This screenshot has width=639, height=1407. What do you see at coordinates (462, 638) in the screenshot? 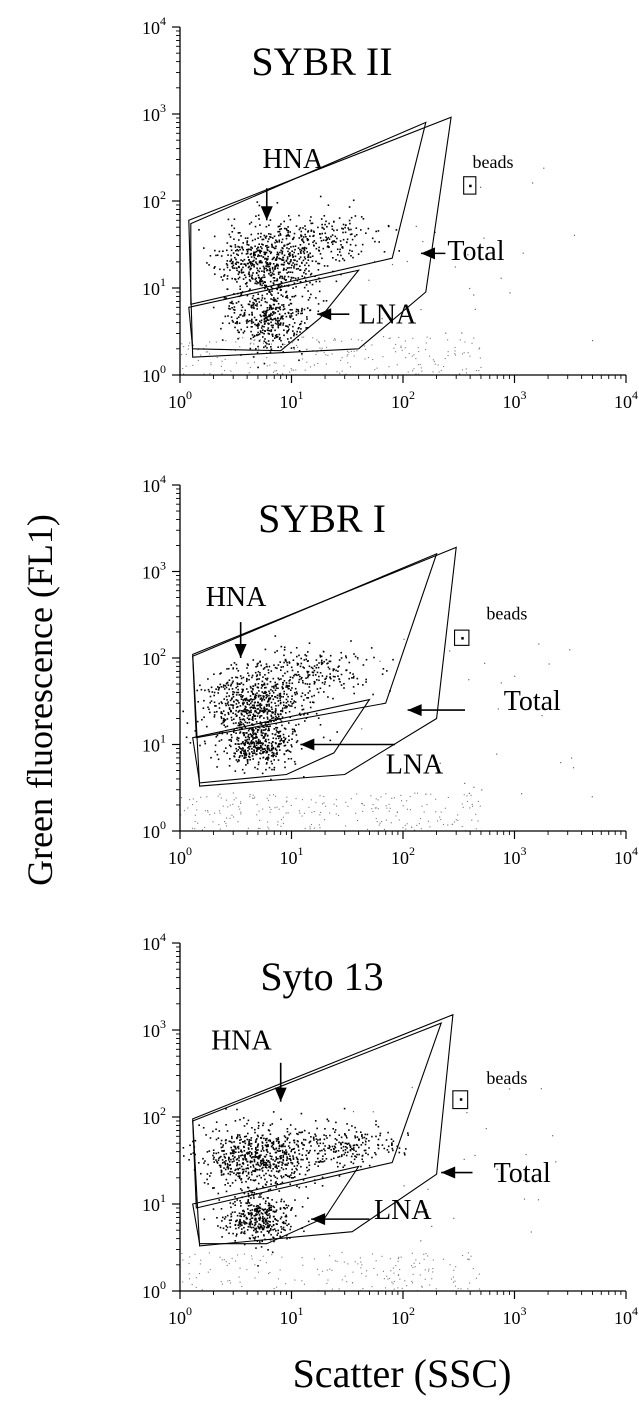
I see `bead-point` at bounding box center [462, 638].